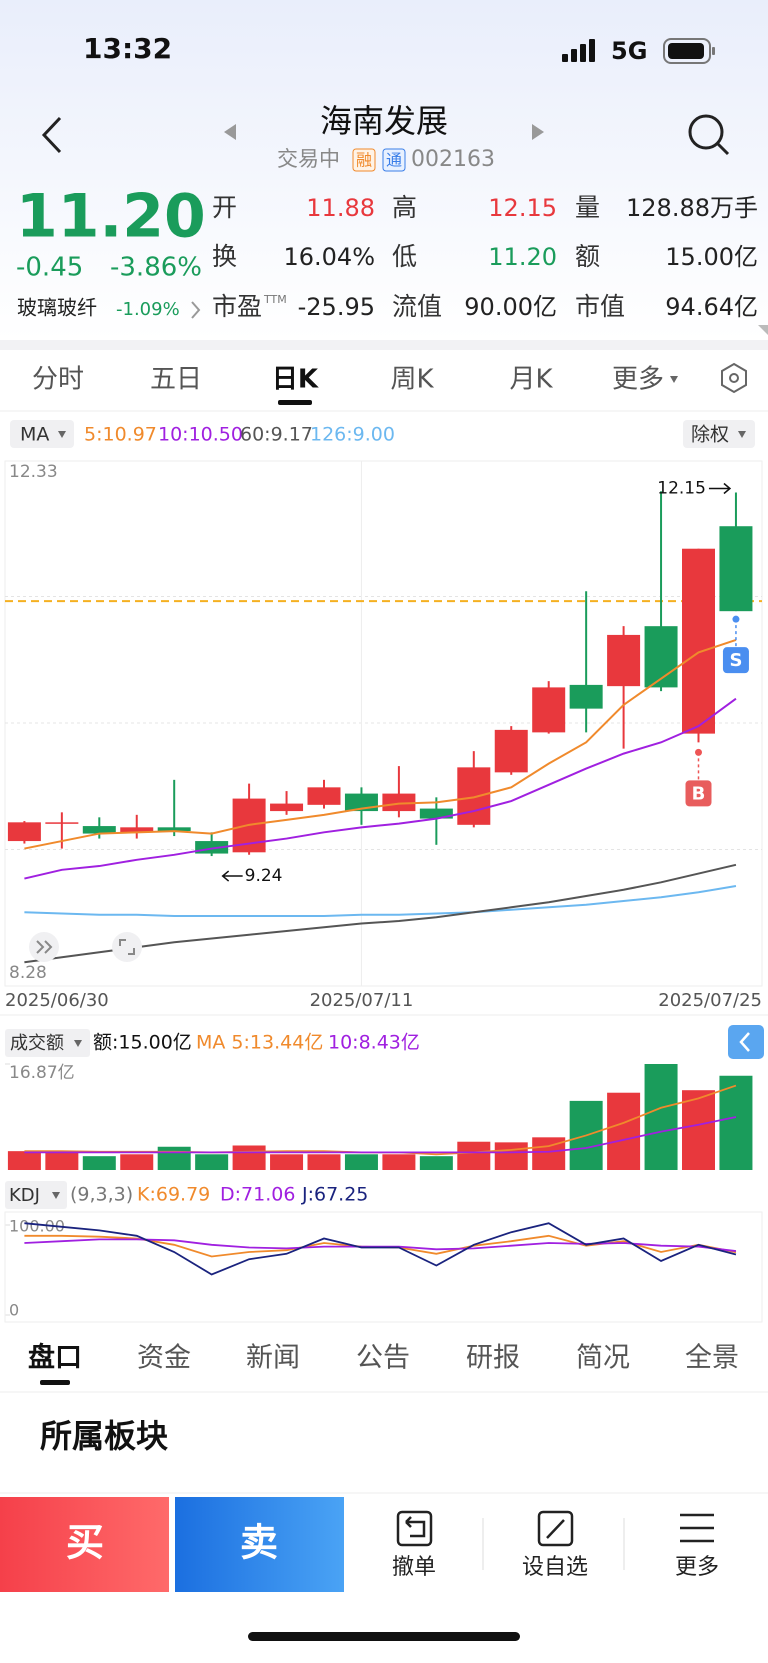 The width and height of the screenshot is (768, 1663). Describe the element at coordinates (273, 1358) in the screenshot. I see `detail-tab: 新闻` at that location.